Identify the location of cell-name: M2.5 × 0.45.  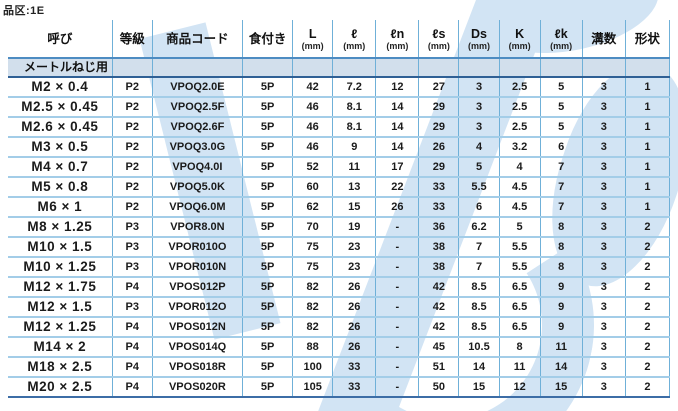
(60, 107).